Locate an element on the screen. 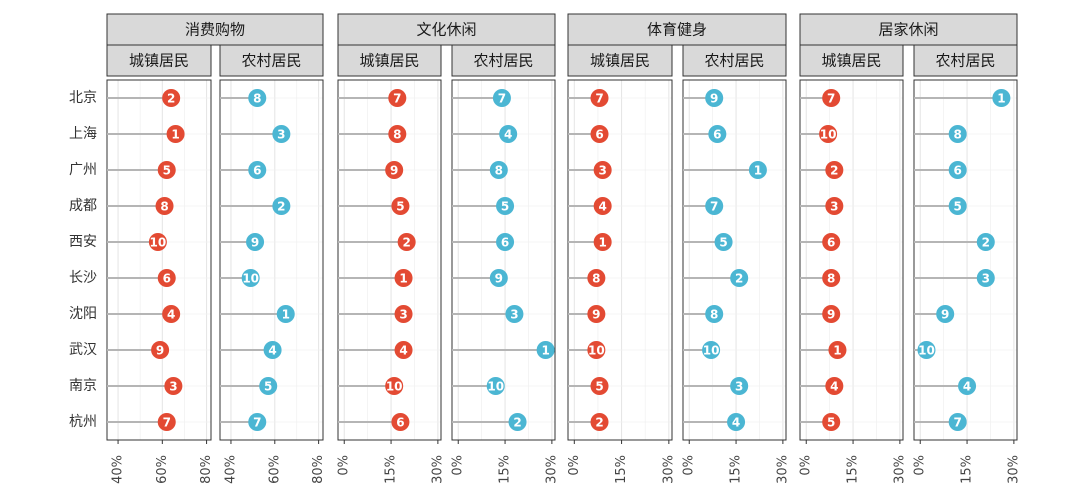 The width and height of the screenshot is (1080, 499). group-label: 居家休闲 is located at coordinates (908, 30).